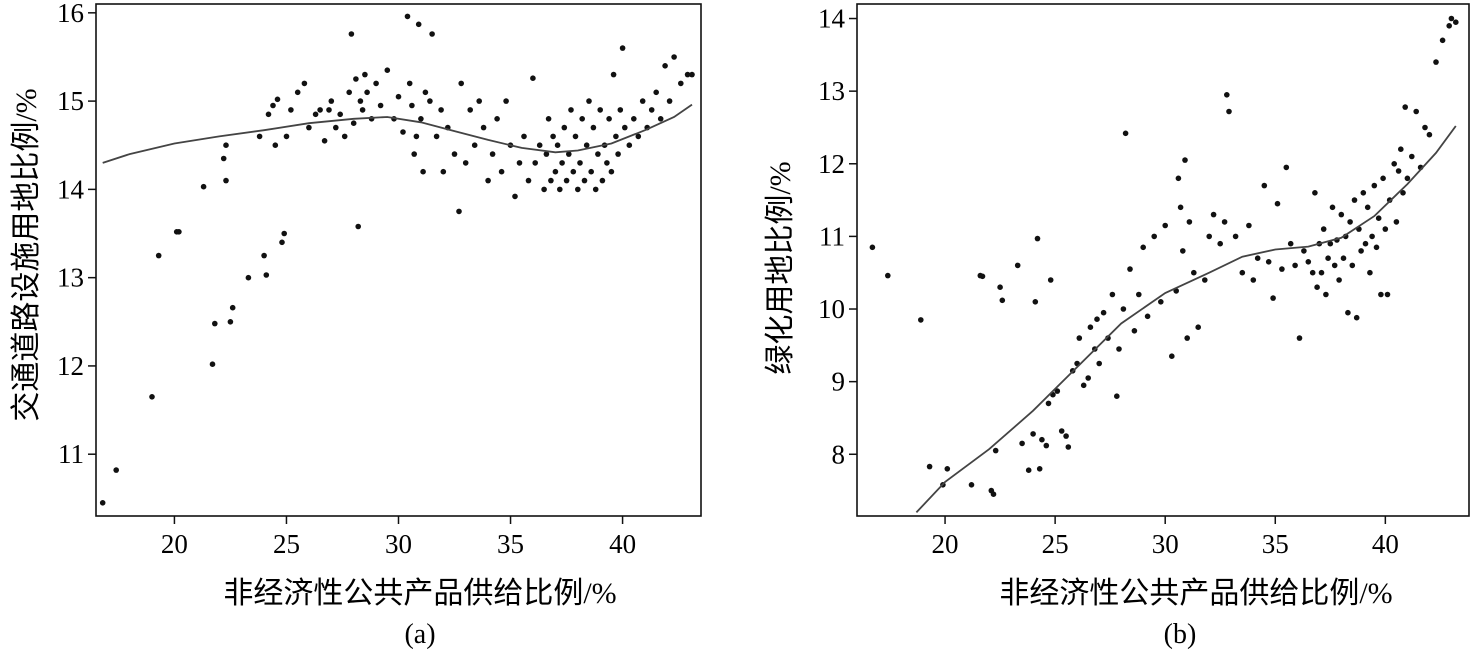  Describe the element at coordinates (286, 544) in the screenshot. I see `panel-a-x-tick-label: 25` at that location.